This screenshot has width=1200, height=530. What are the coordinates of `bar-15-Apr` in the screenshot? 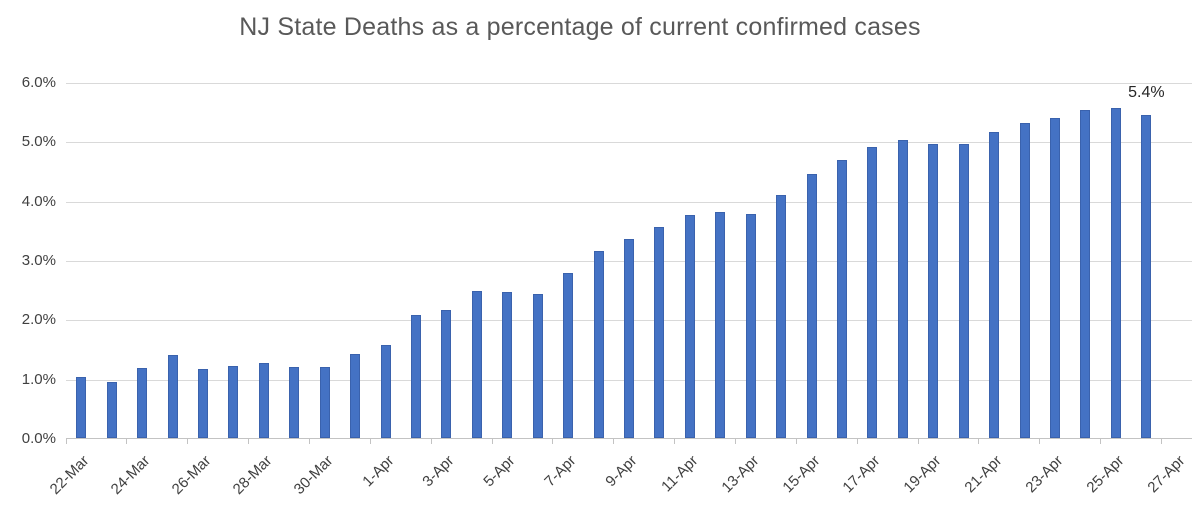 It's located at (811, 305).